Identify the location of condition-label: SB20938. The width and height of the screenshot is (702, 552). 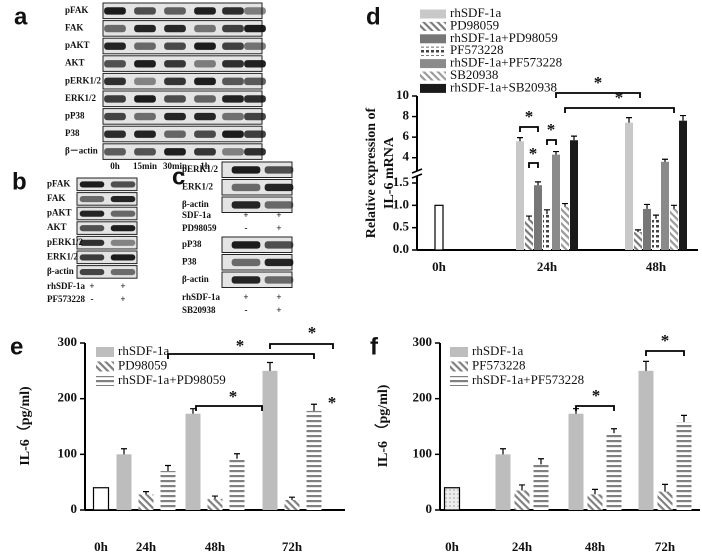
(199, 310).